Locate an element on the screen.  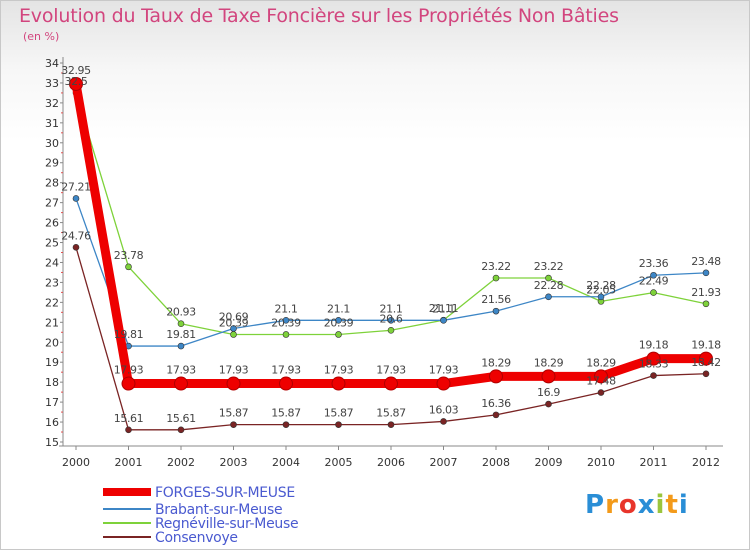
x-tick-label: 2009 is located at coordinates (549, 462).